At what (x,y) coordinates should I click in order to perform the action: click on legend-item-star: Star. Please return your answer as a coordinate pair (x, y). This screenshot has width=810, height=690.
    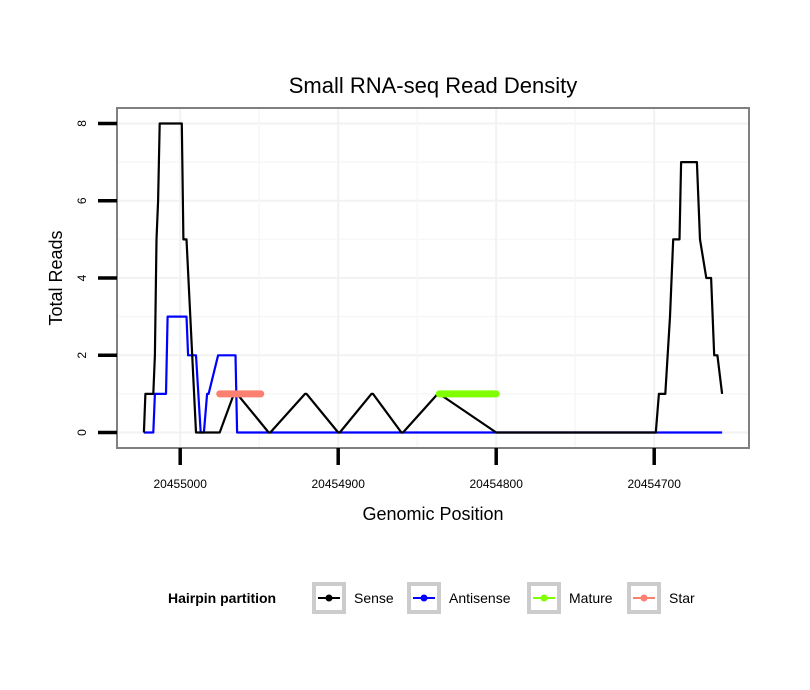
    Looking at the image, I should click on (661, 598).